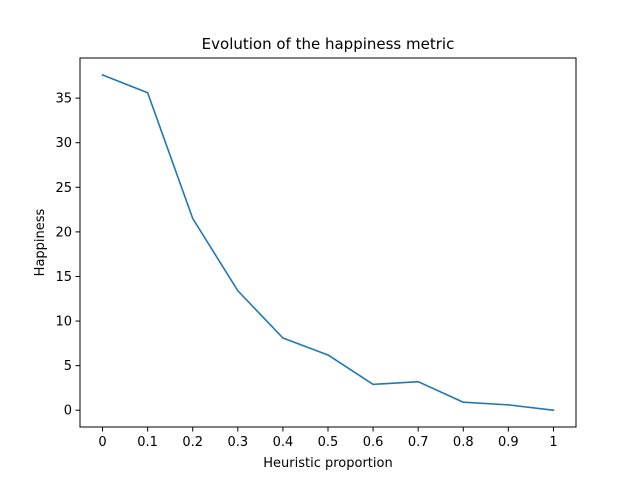  I want to click on y-tick-label: 15, so click(63, 277).